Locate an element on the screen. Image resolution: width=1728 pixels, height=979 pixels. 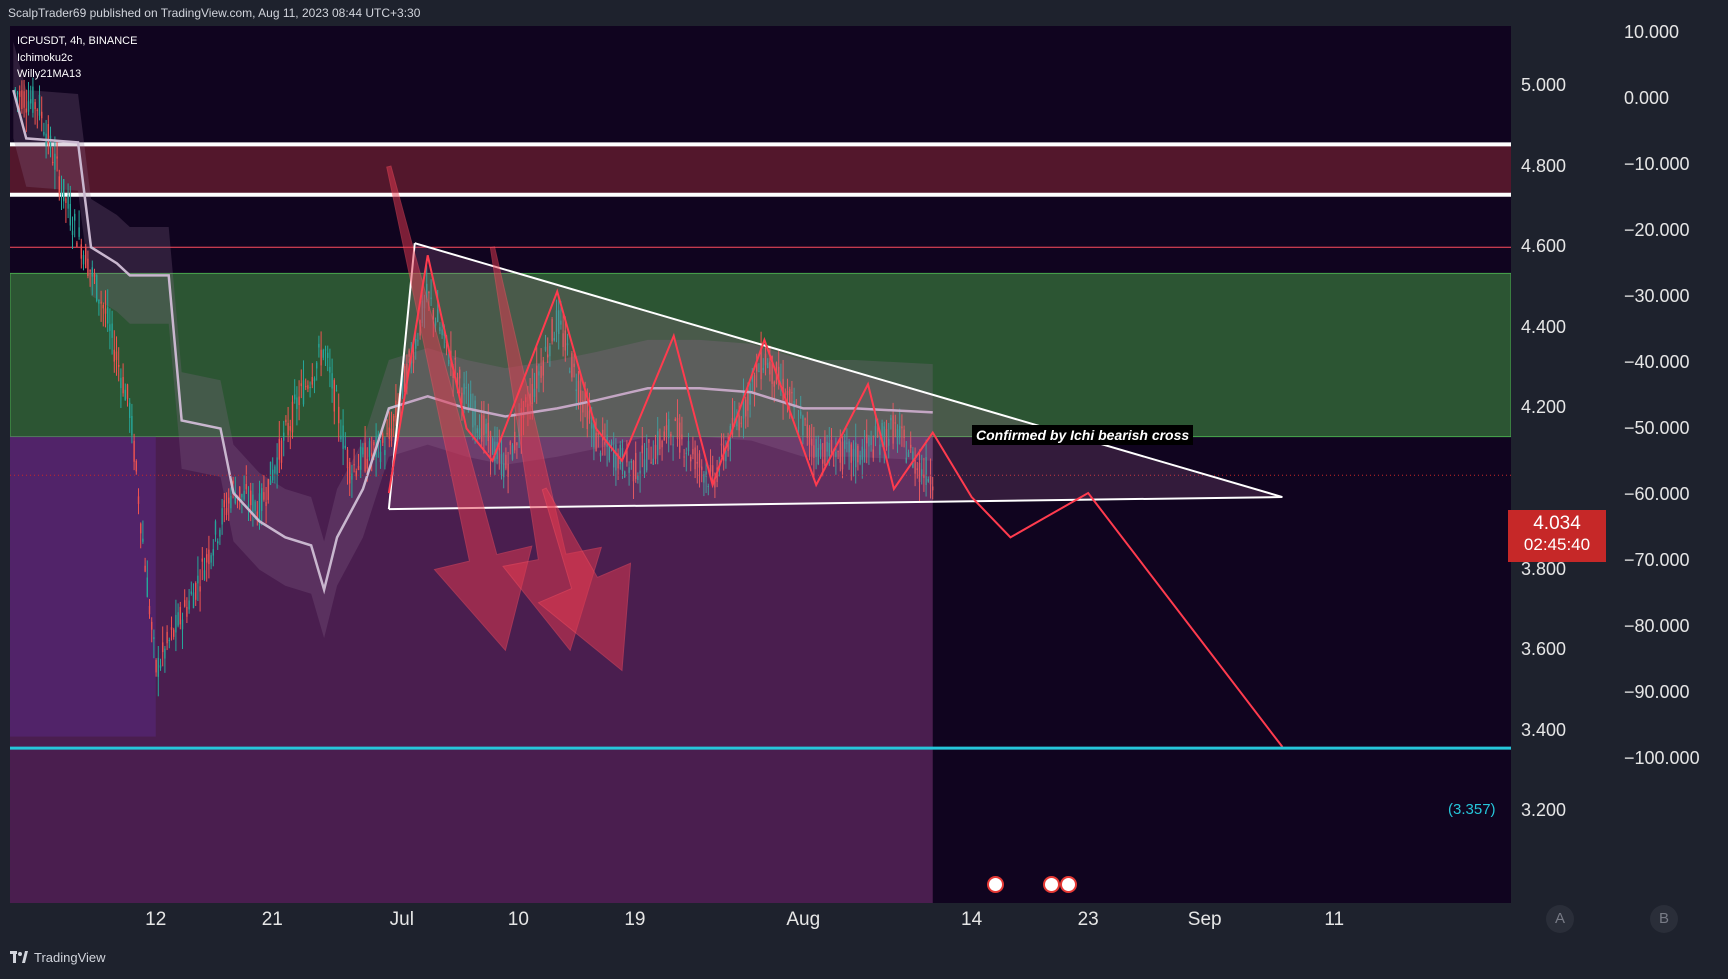
legend-indicator-willy: Willy21MA13 is located at coordinates (49, 74).